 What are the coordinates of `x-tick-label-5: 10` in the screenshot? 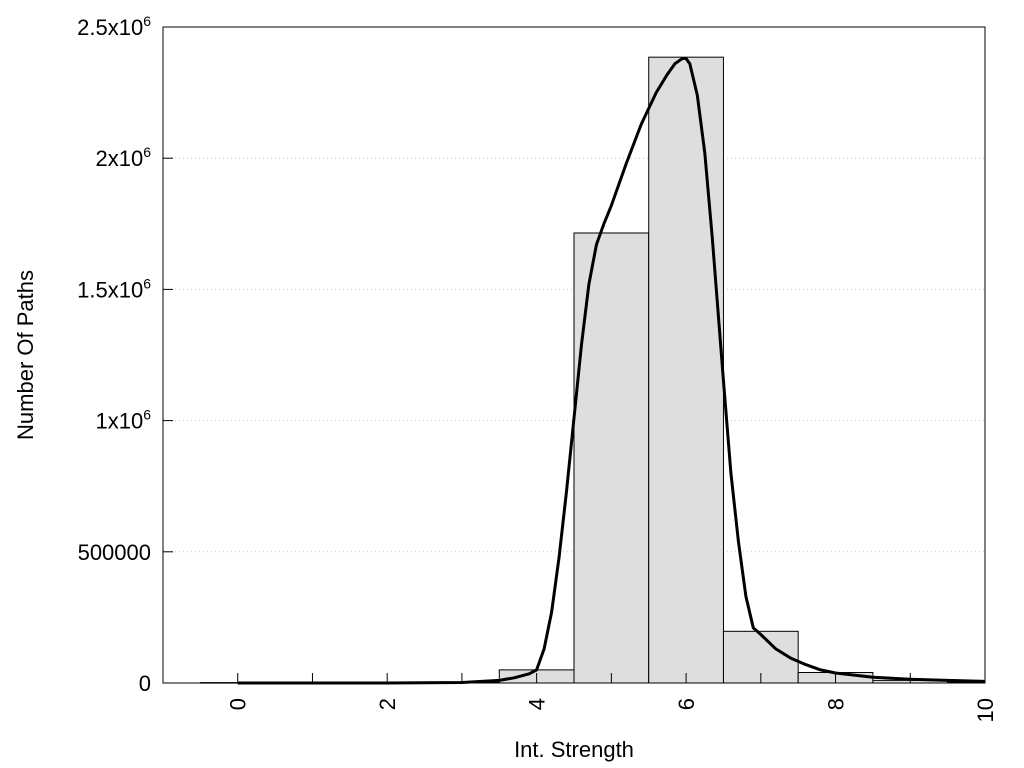 It's located at (985, 710).